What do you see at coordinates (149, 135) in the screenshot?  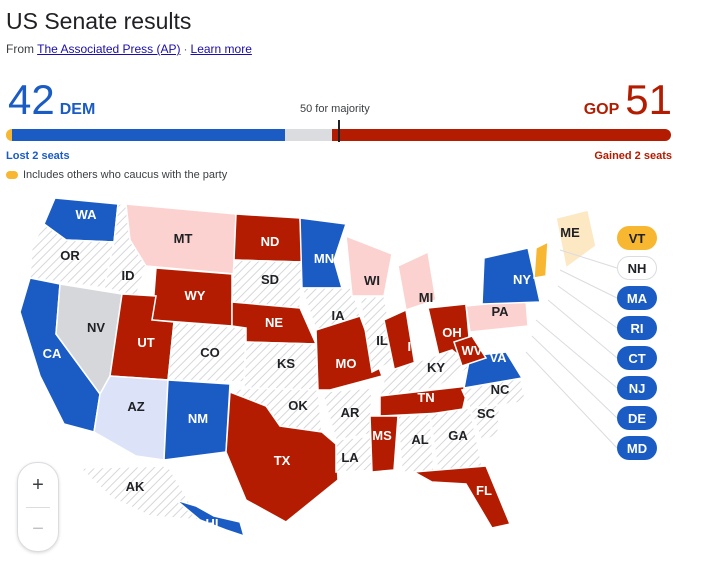 I see `seat-bar-dem` at bounding box center [149, 135].